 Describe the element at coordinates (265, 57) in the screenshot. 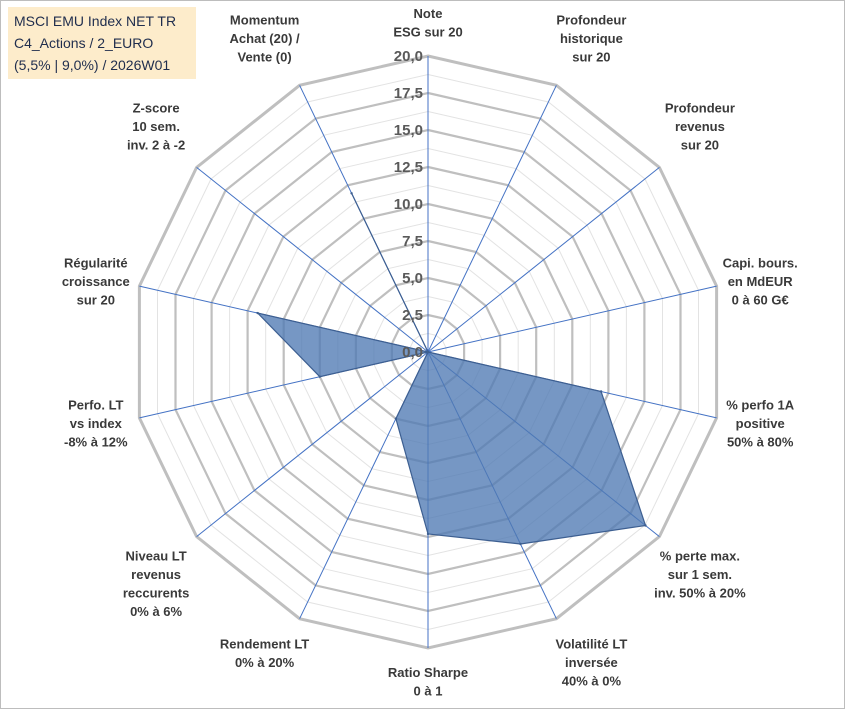

I see `axis-label-line: Vente (0)` at that location.